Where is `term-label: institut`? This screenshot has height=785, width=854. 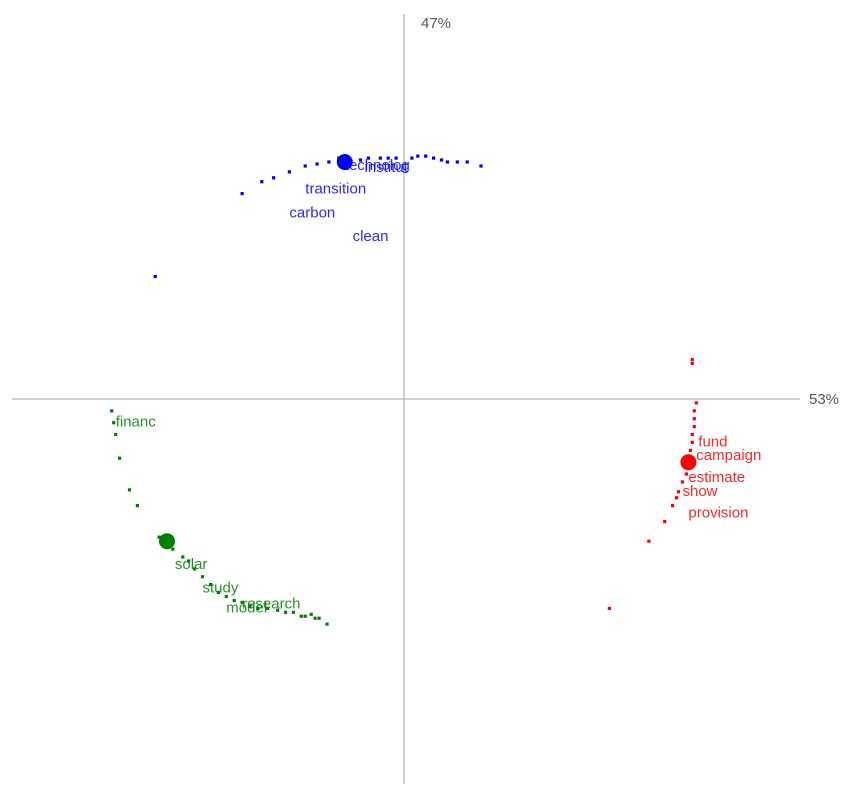 term-label: institut is located at coordinates (387, 167).